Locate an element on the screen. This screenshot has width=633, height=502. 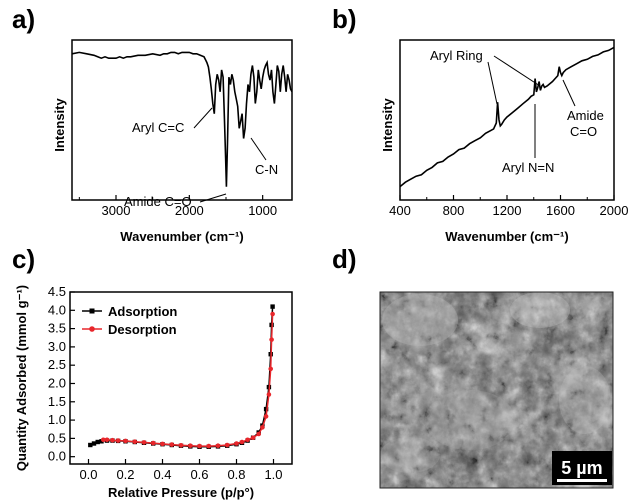
panel-a-annot-aryl: Aryl C=C is located at coordinates (158, 127).